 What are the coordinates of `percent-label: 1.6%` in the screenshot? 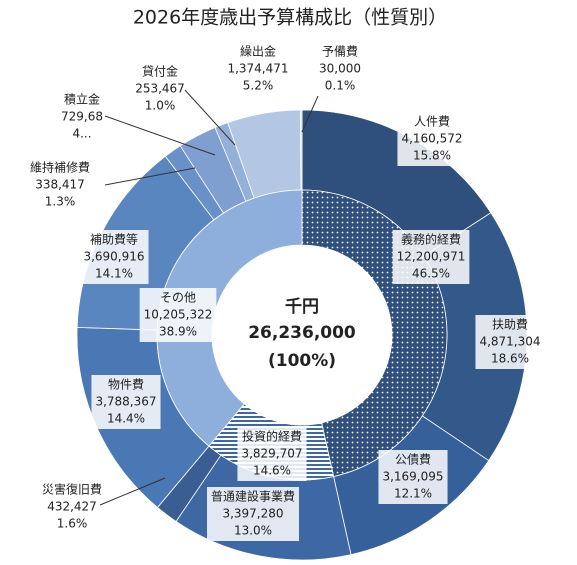 It's located at (72, 524).